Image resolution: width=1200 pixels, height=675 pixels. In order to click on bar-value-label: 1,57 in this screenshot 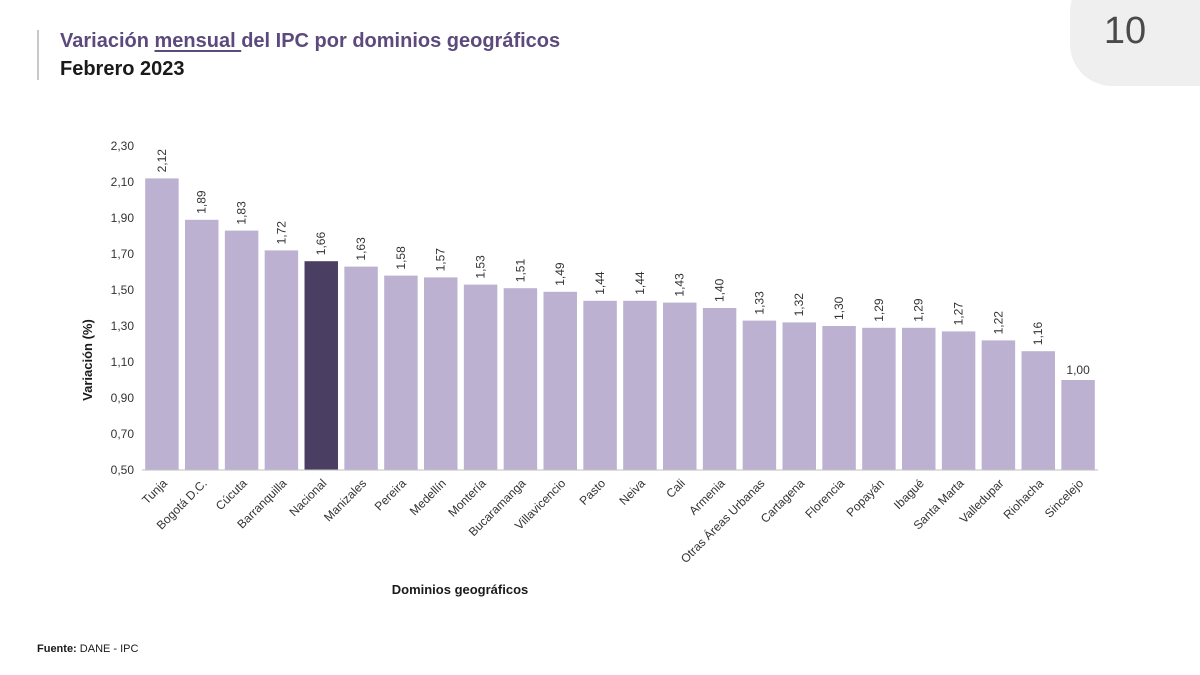, I will do `click(441, 260)`.